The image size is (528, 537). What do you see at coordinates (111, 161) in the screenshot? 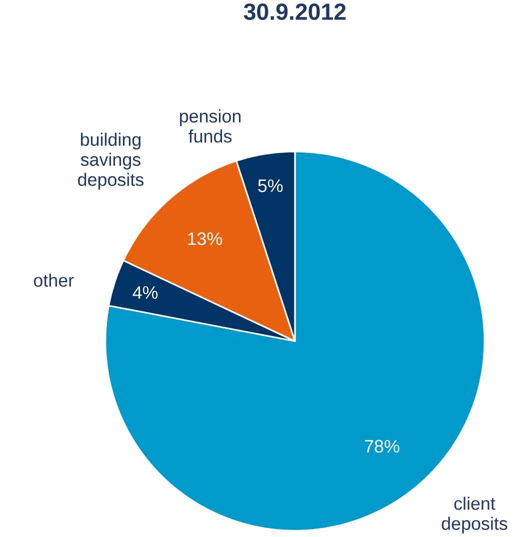
I see `slice-label: building savings deposits` at bounding box center [111, 161].